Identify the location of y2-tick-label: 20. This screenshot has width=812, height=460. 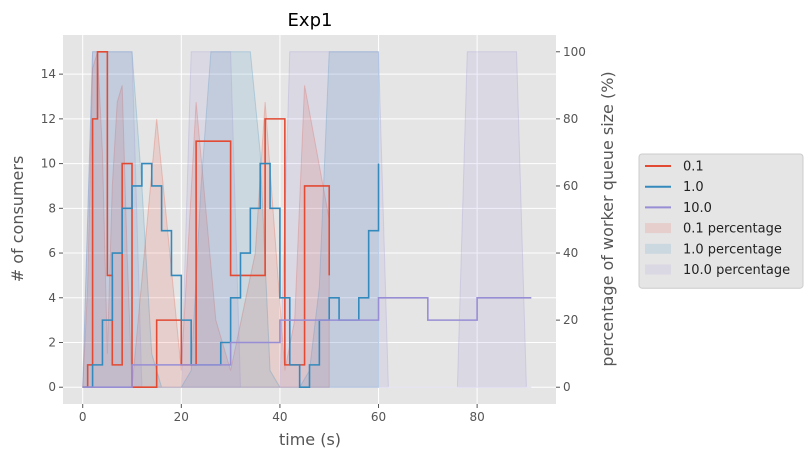
(570, 320).